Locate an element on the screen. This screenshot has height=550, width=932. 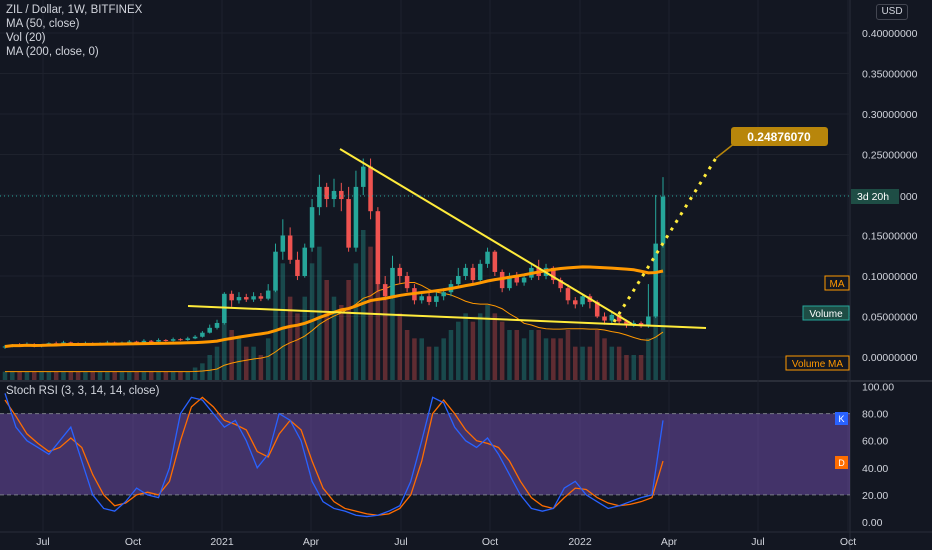
price-tick-label: 0.15000000 is located at coordinates (890, 237).